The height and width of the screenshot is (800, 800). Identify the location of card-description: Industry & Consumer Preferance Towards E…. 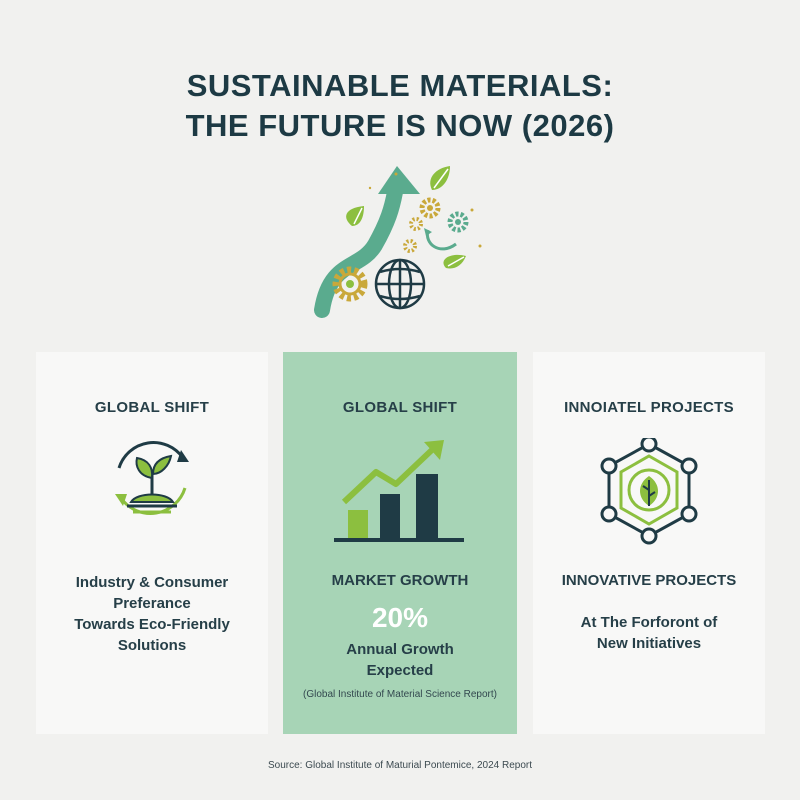
(152, 614).